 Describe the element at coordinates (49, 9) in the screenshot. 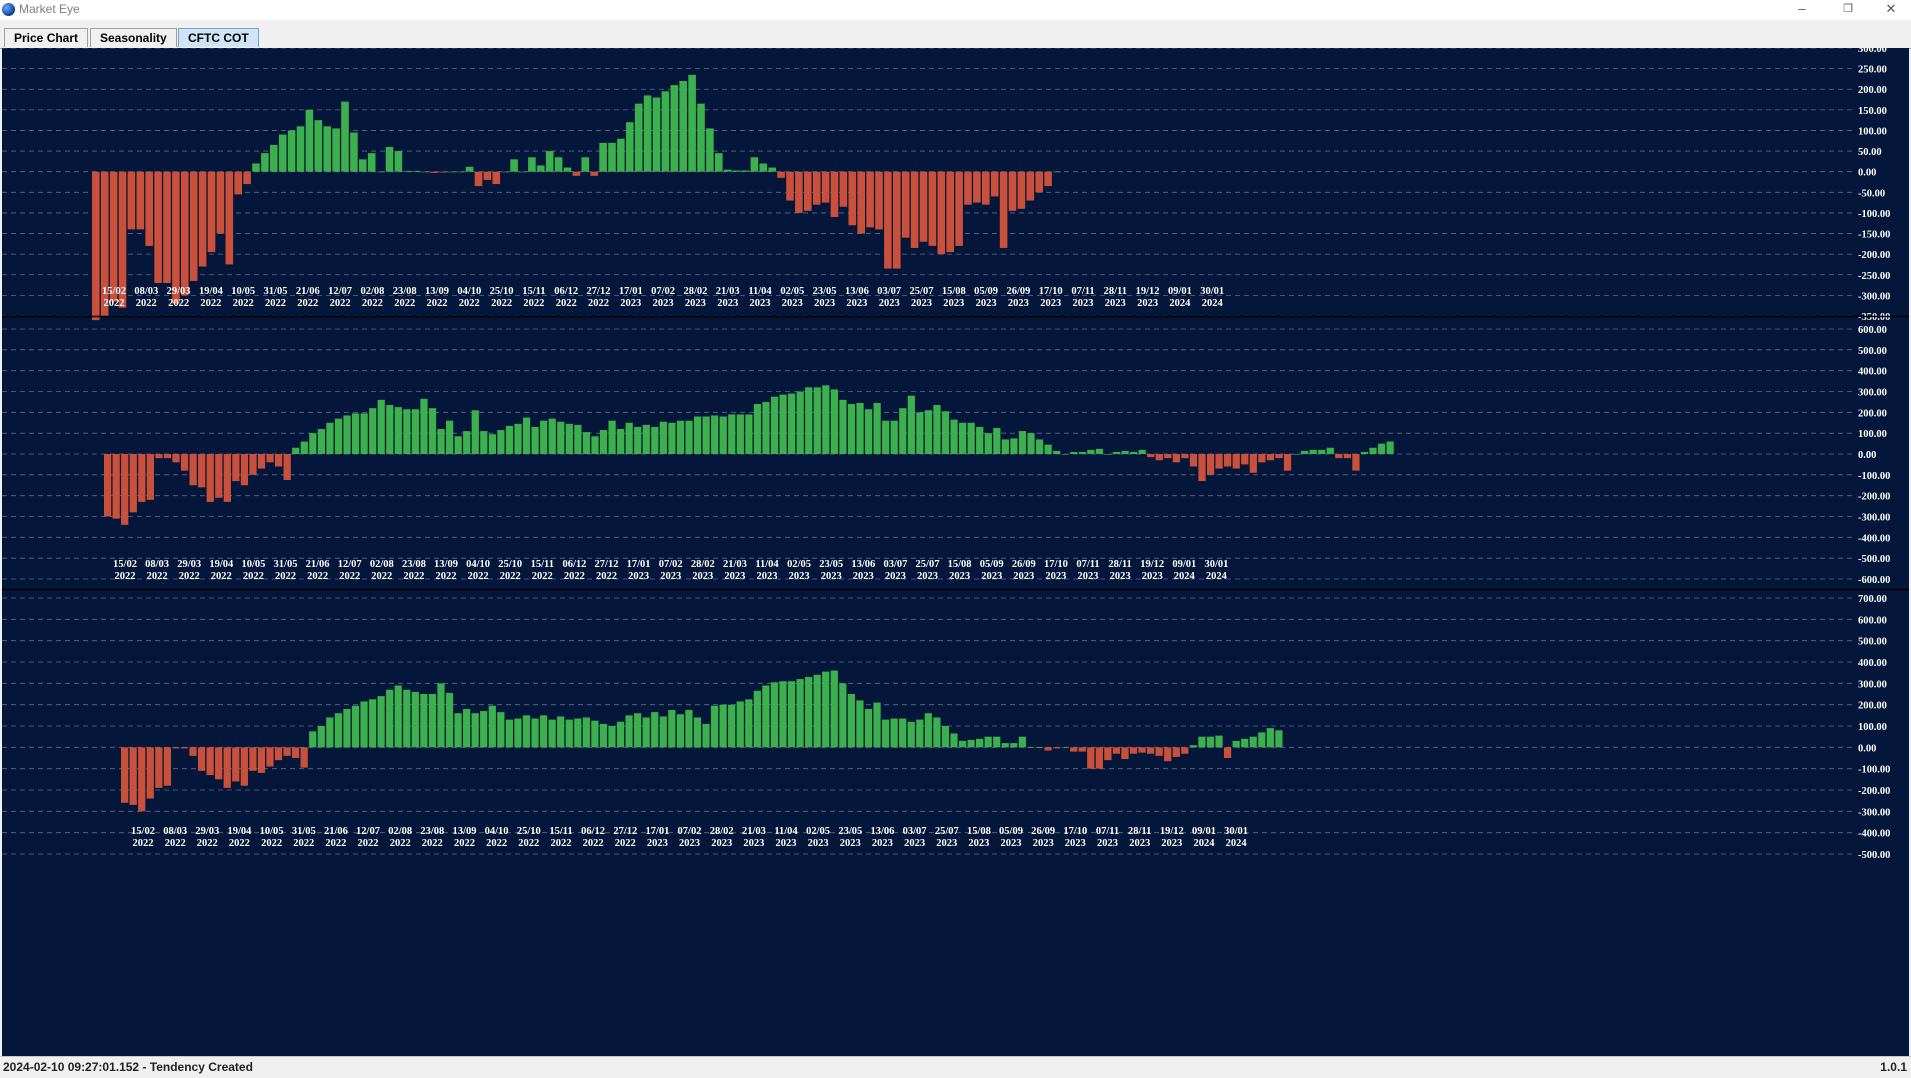

I see `window-title: Market Eye` at that location.